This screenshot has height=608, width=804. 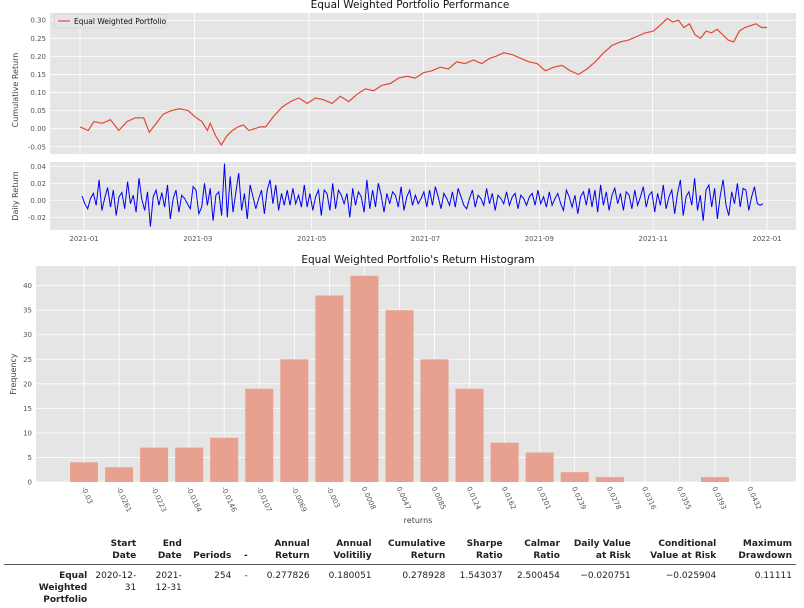 I want to click on histogram-xtick-label: -0.0107, so click(x=263, y=499).